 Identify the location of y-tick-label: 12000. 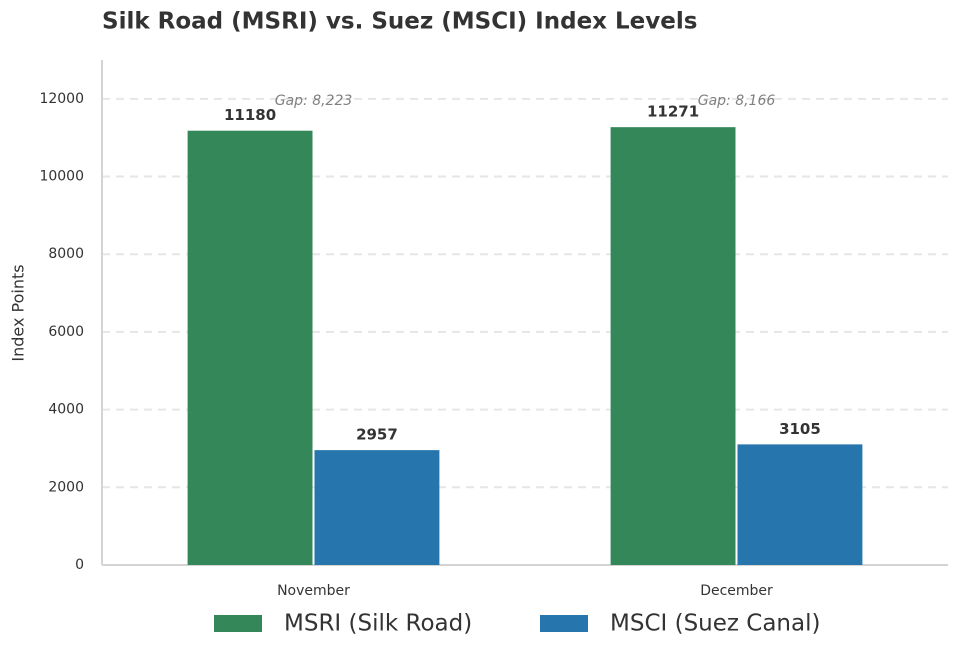
(61, 99).